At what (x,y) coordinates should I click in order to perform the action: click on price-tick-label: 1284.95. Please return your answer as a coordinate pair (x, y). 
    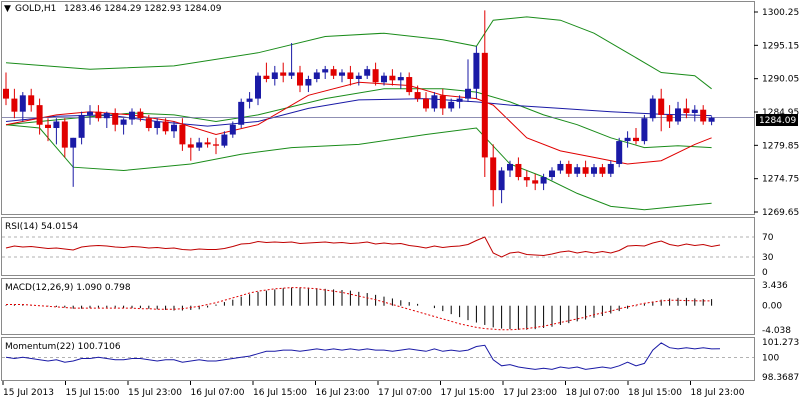
    Looking at the image, I should click on (780, 113).